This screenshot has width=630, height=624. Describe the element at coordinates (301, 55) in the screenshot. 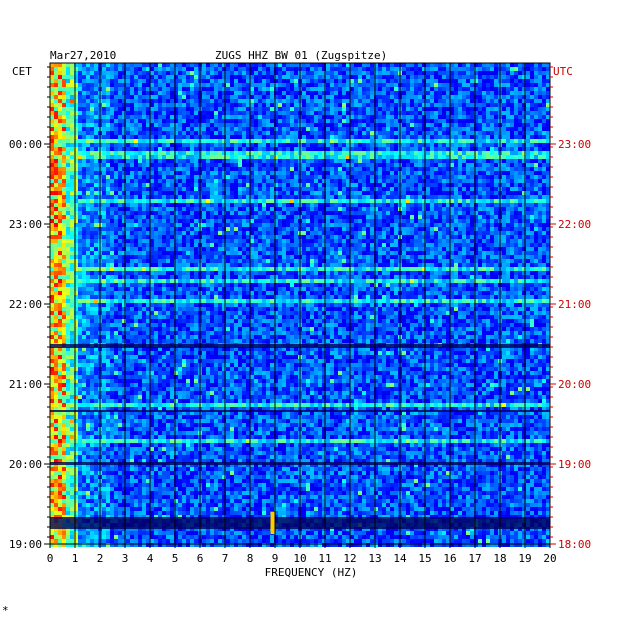

I see `station-title: ZUGS HHZ BW 01 (Zugspitze)` at that location.